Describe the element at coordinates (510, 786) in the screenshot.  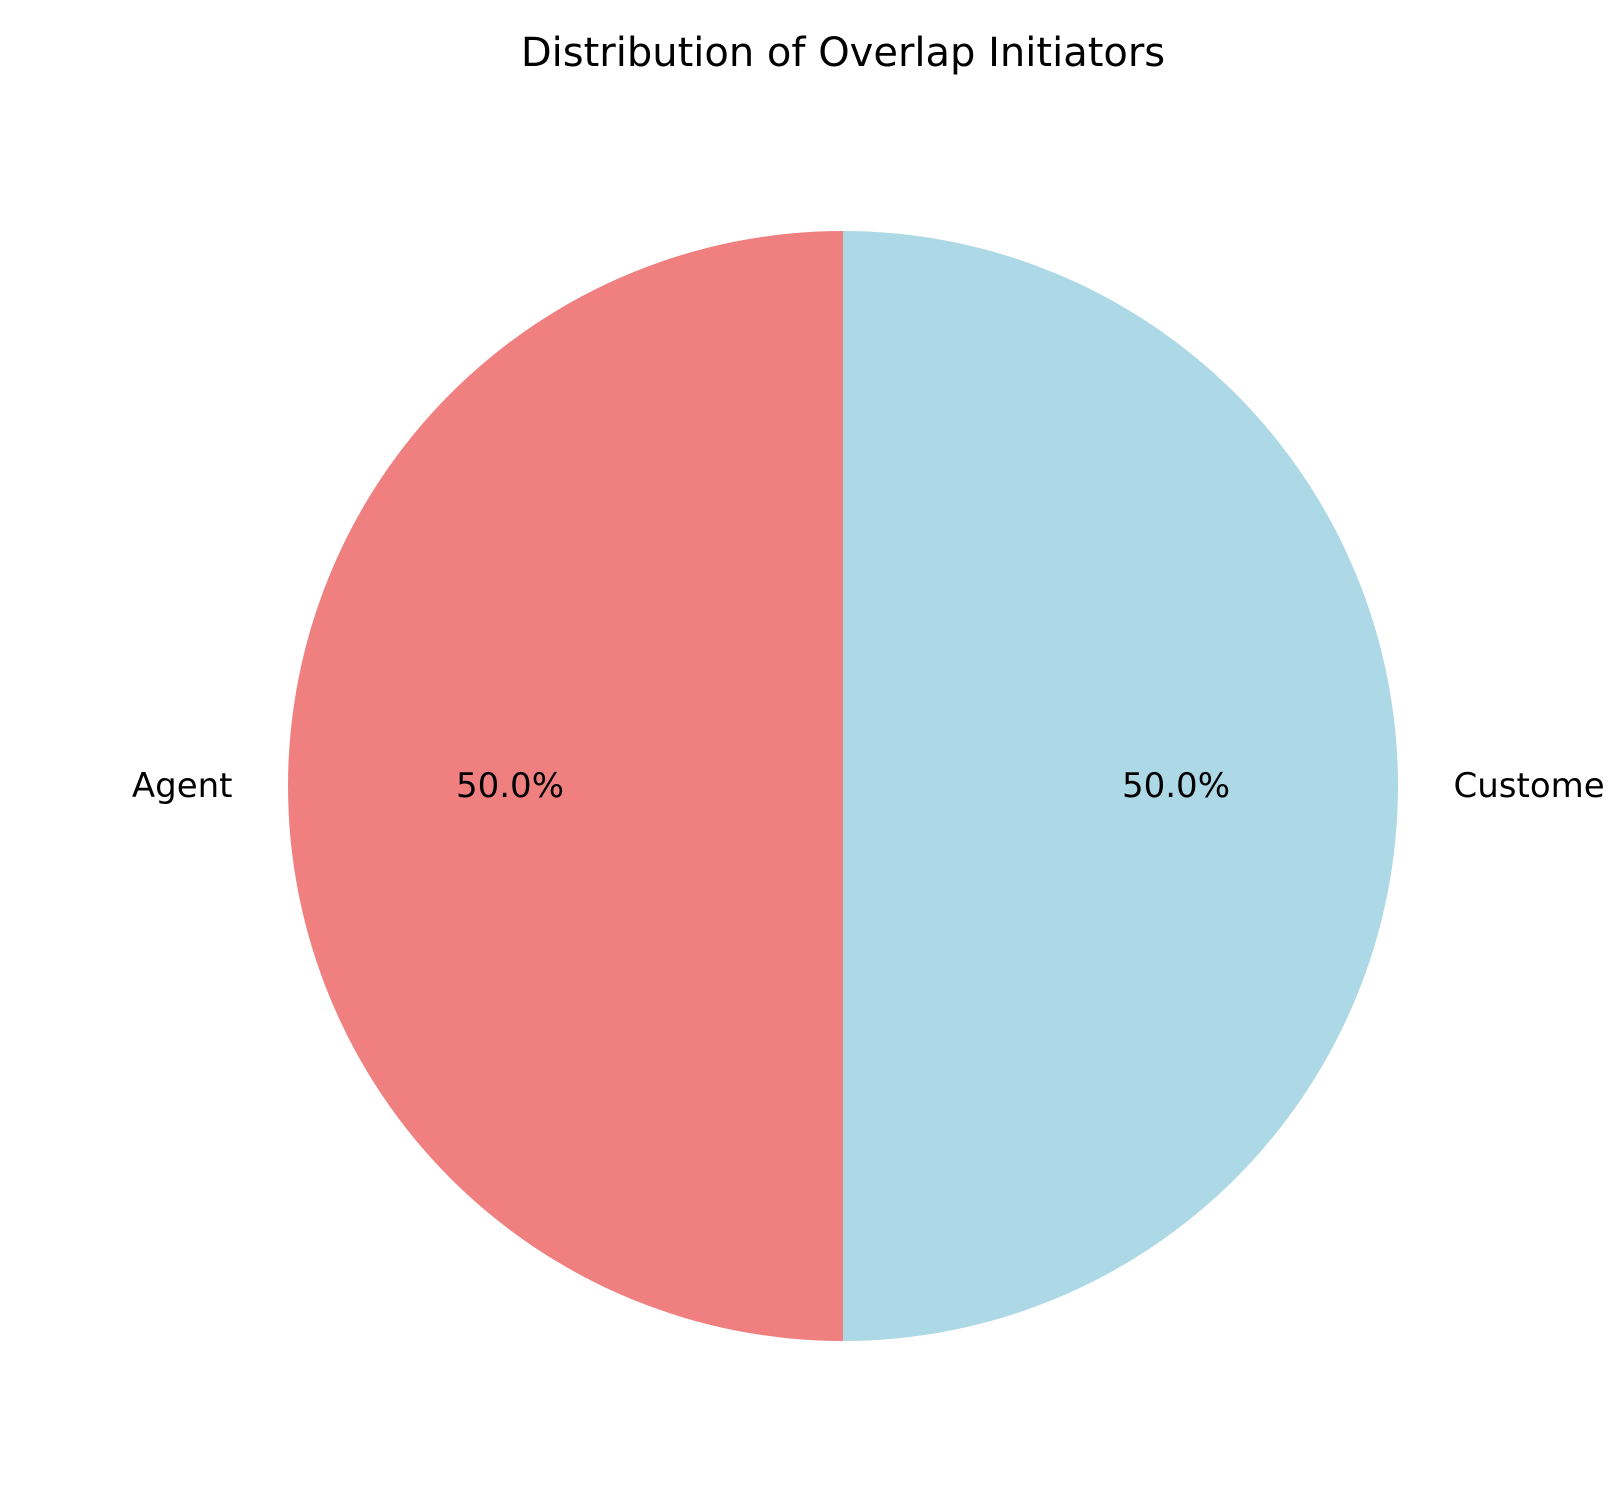
I see `pie-pct-label-agent: 50.0%` at that location.